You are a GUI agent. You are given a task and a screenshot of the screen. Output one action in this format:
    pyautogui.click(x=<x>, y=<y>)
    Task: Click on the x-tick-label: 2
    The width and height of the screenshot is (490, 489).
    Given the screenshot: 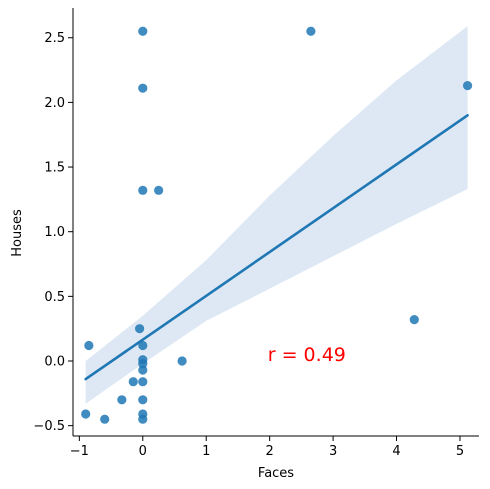 What is the action you would take?
    pyautogui.click(x=270, y=451)
    